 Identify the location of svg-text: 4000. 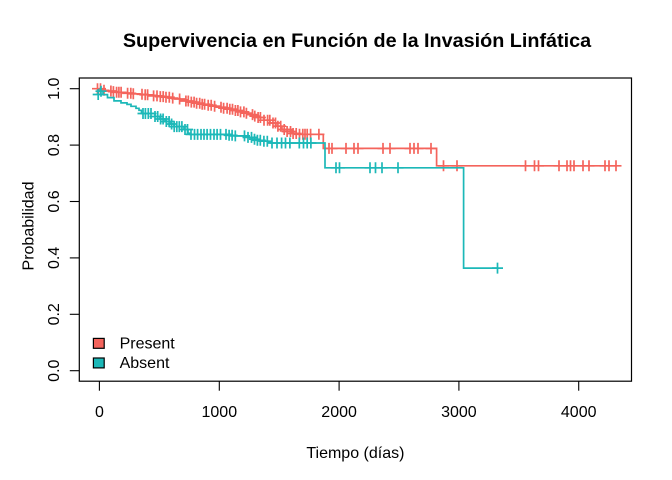
(579, 412).